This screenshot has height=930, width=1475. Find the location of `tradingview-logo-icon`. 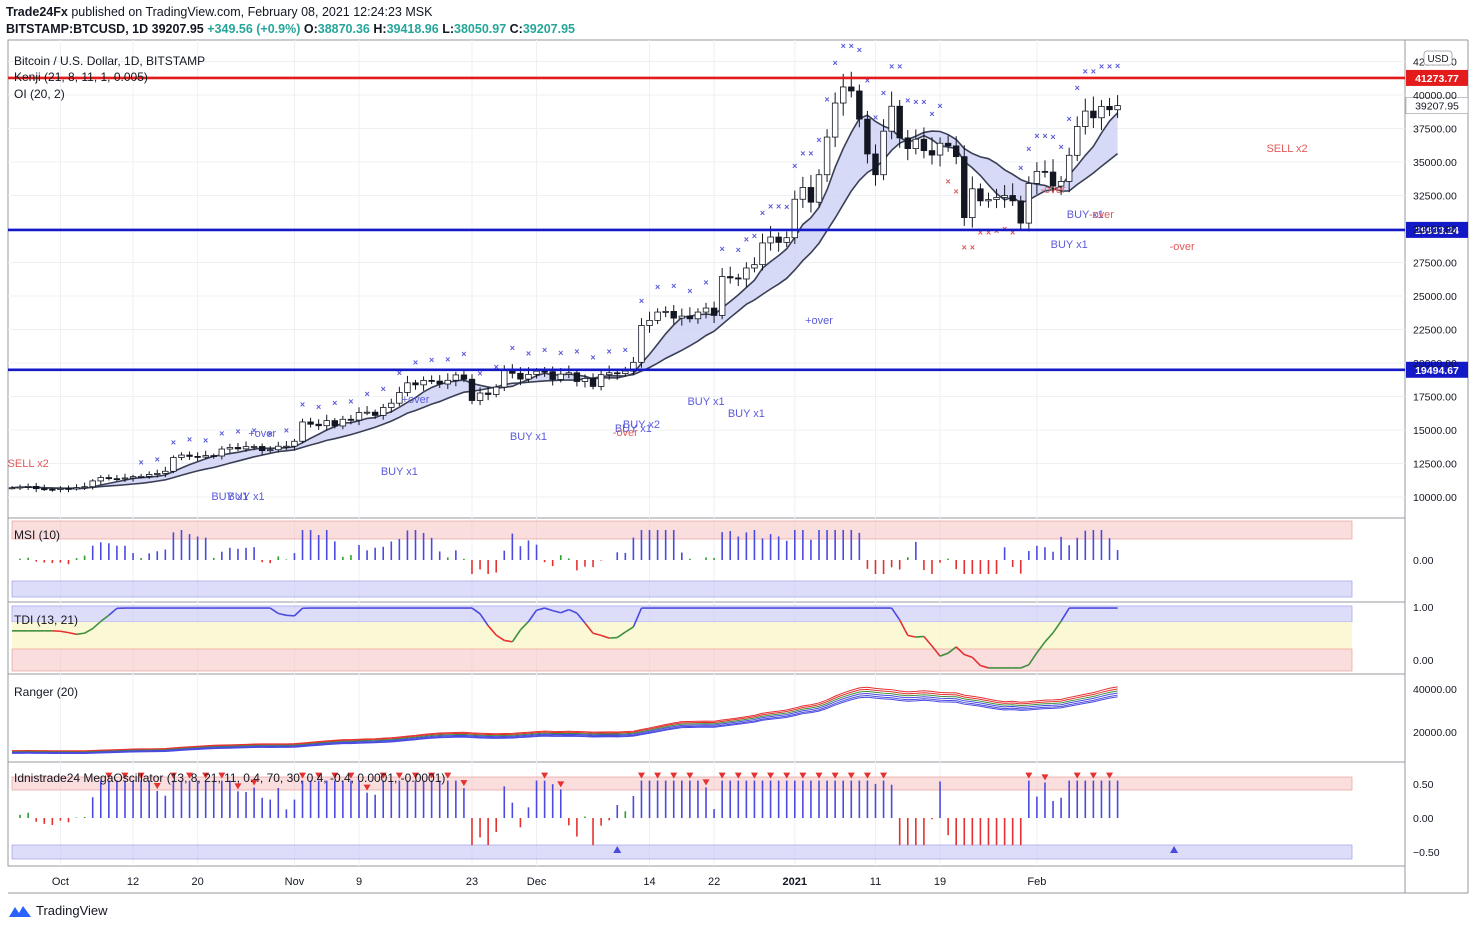

tradingview-logo-icon is located at coordinates (20, 911).